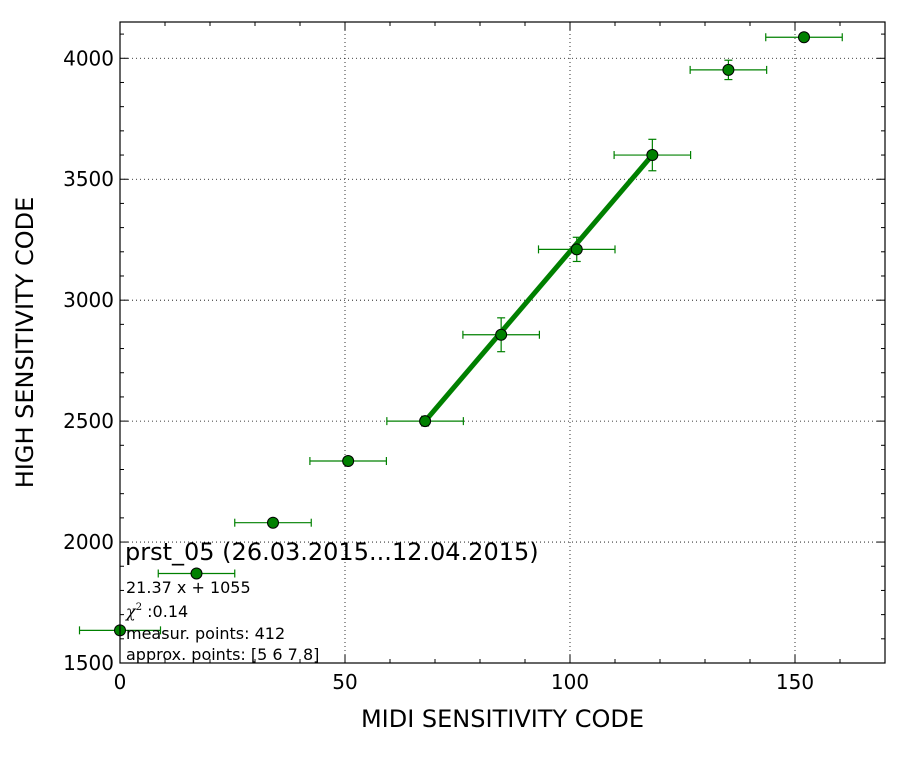 The image size is (912, 762). What do you see at coordinates (88, 58) in the screenshot?
I see `y-tick-label: 4000` at bounding box center [88, 58].